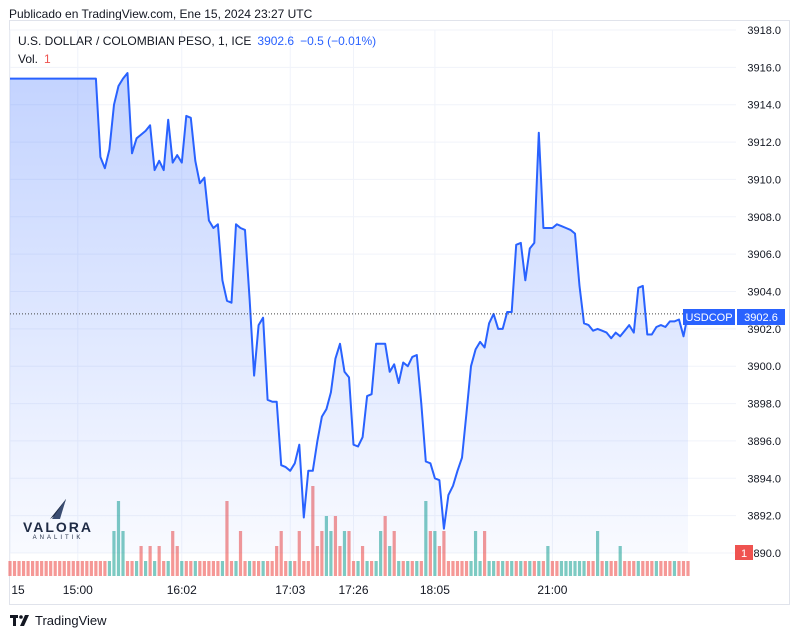 The height and width of the screenshot is (639, 800). What do you see at coordinates (18, 590) in the screenshot?
I see `x-tick-label: 15` at bounding box center [18, 590].